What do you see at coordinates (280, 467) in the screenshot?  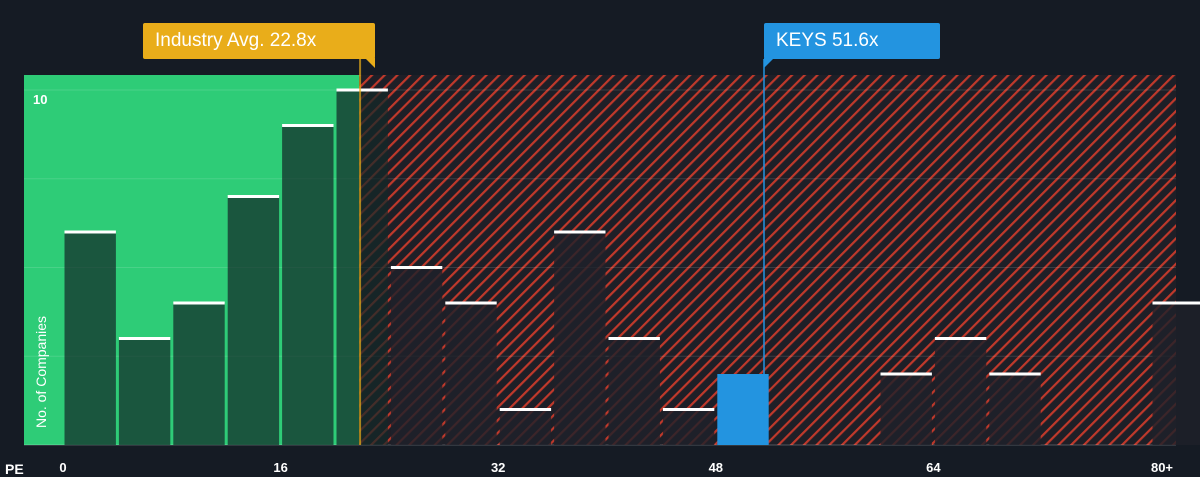 I see `x-tick-label-1: 16` at bounding box center [280, 467].